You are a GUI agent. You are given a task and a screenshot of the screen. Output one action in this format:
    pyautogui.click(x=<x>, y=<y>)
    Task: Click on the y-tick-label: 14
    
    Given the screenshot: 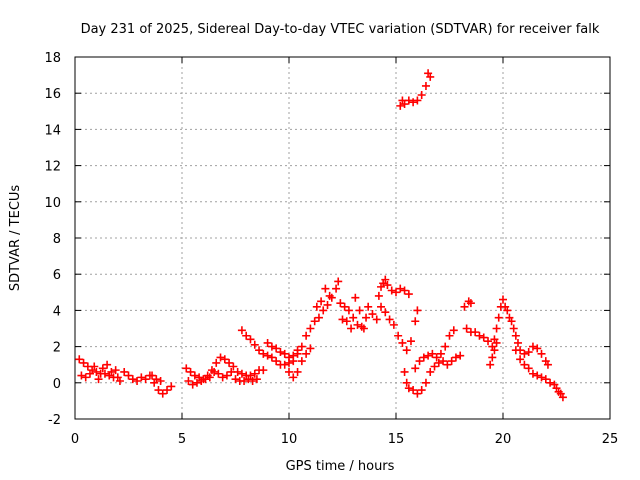 What is the action you would take?
    pyautogui.click(x=52, y=130)
    